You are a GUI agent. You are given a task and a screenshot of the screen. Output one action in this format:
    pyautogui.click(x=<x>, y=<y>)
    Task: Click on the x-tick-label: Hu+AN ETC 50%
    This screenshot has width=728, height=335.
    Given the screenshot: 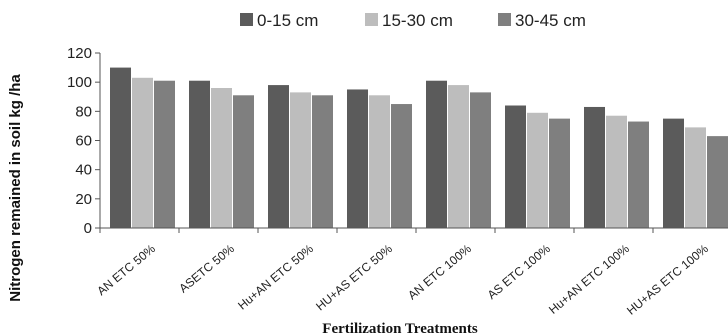 What is the action you would take?
    pyautogui.click(x=275, y=276)
    